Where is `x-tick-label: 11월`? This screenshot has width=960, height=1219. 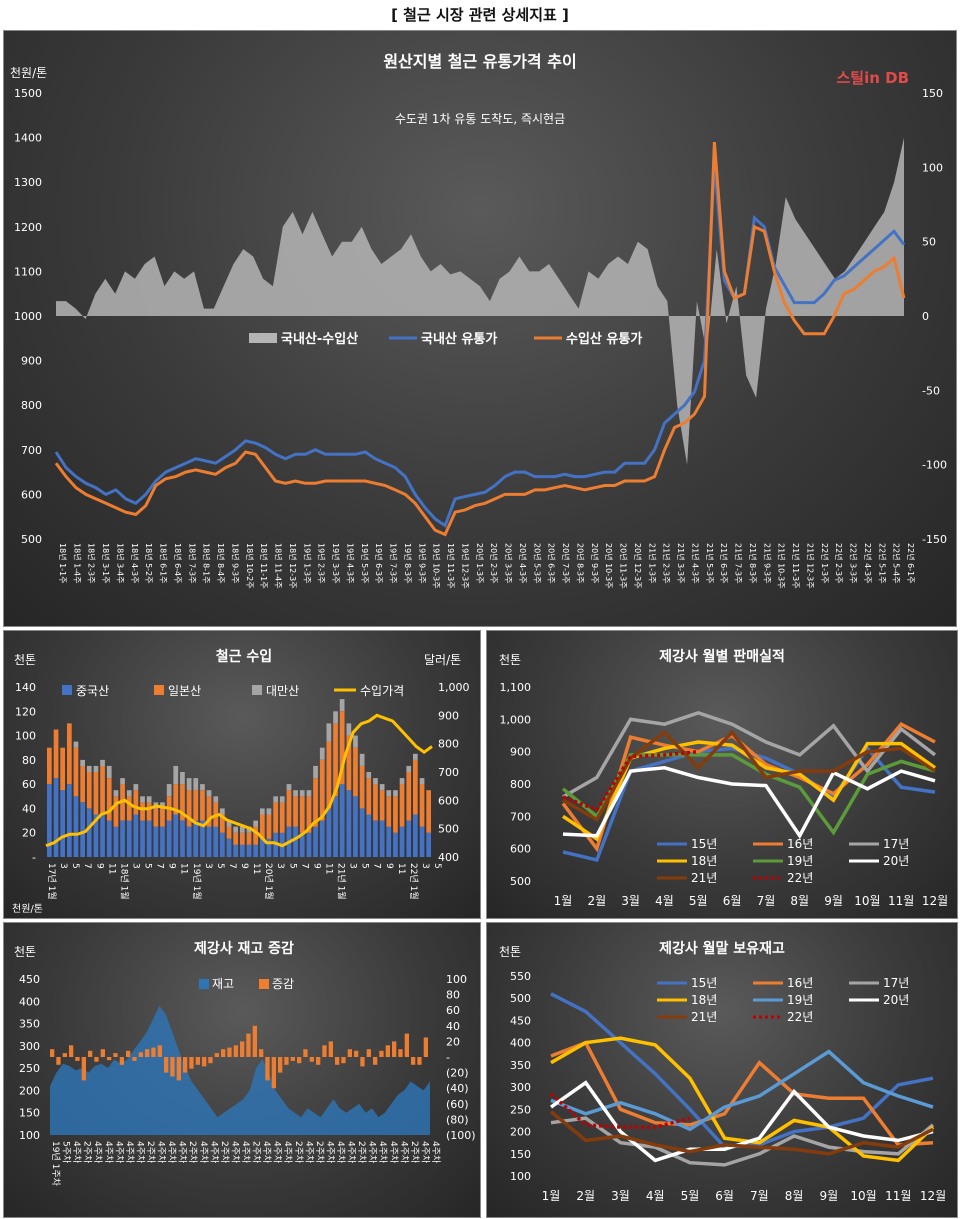 x-tick-label: 11월 is located at coordinates (901, 901).